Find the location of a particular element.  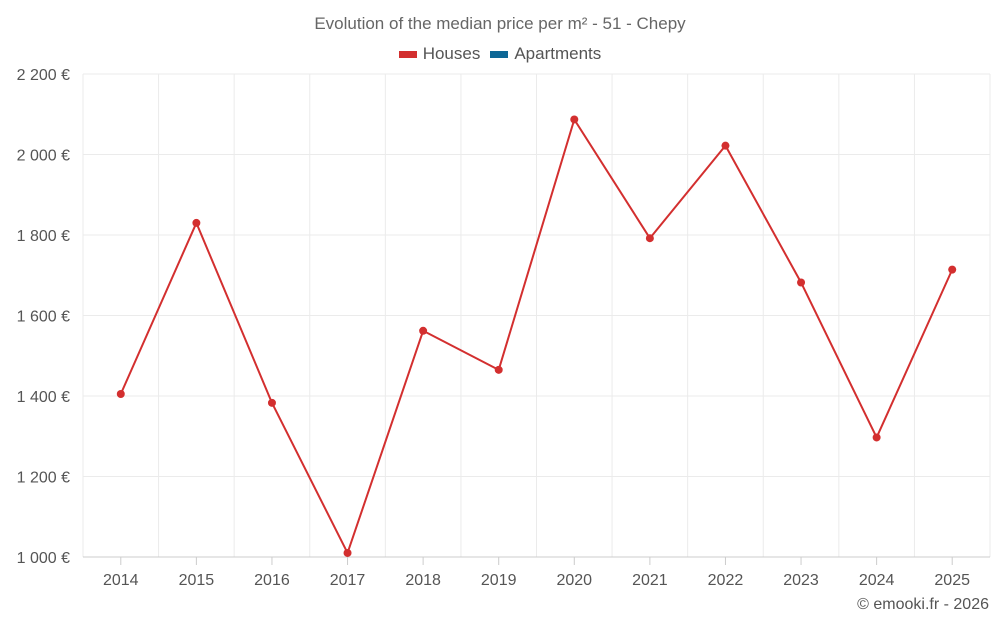

legend-item-houses: Houses is located at coordinates (439, 54).